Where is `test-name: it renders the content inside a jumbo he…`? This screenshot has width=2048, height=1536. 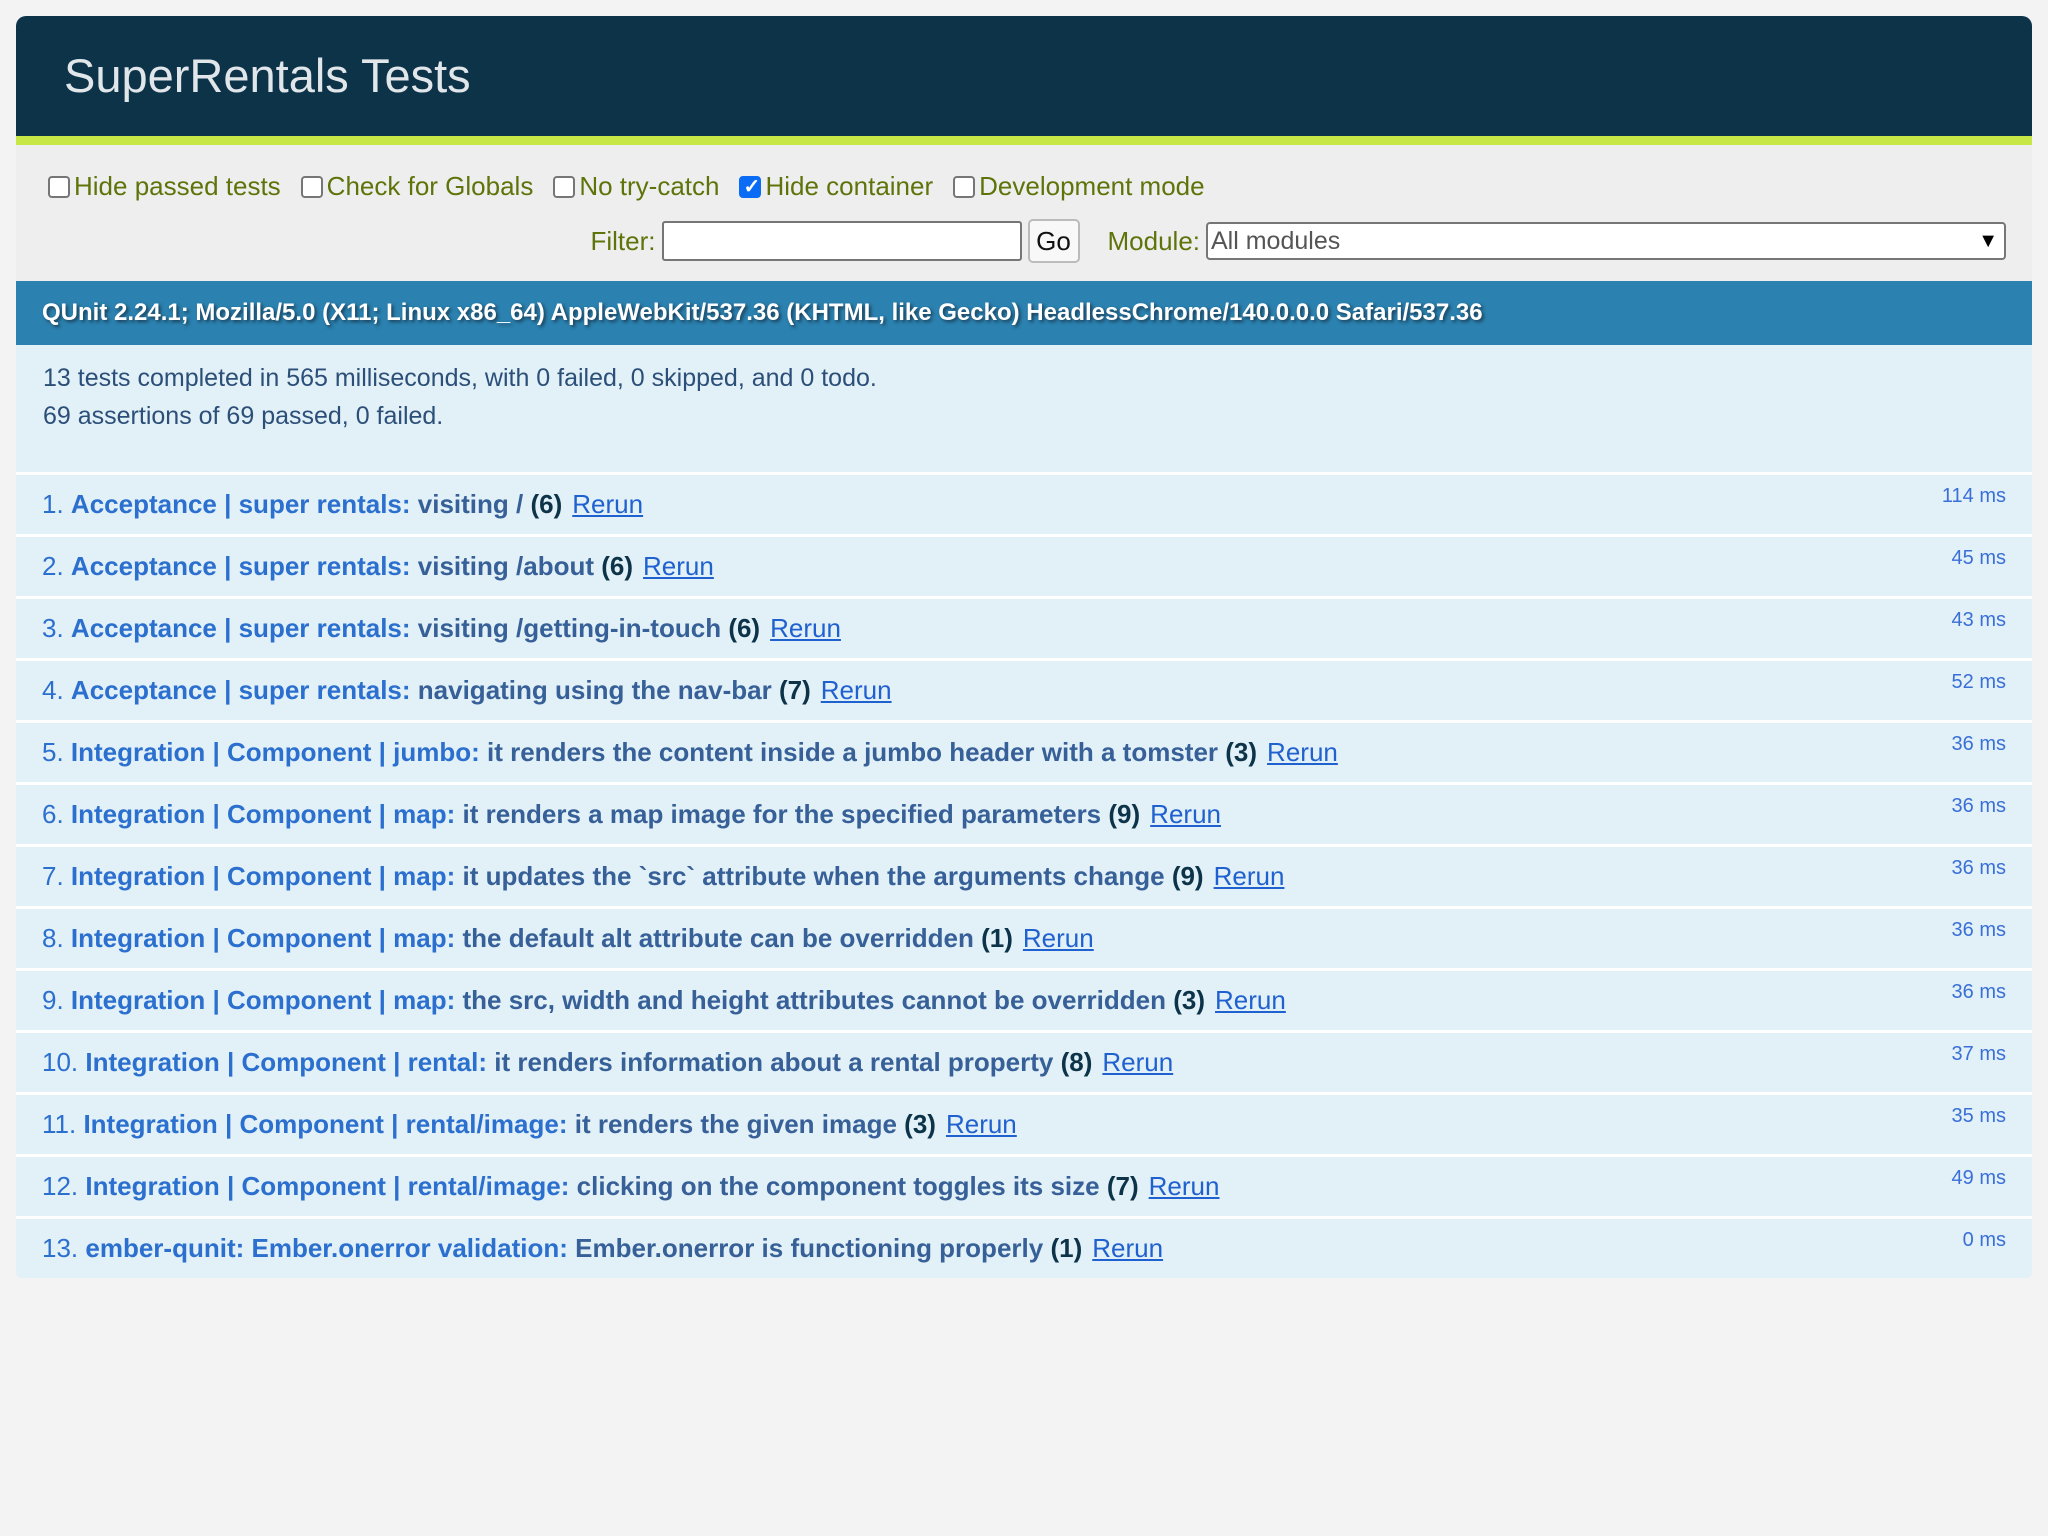
test-name: it renders the content inside a jumbo he… is located at coordinates (853, 752).